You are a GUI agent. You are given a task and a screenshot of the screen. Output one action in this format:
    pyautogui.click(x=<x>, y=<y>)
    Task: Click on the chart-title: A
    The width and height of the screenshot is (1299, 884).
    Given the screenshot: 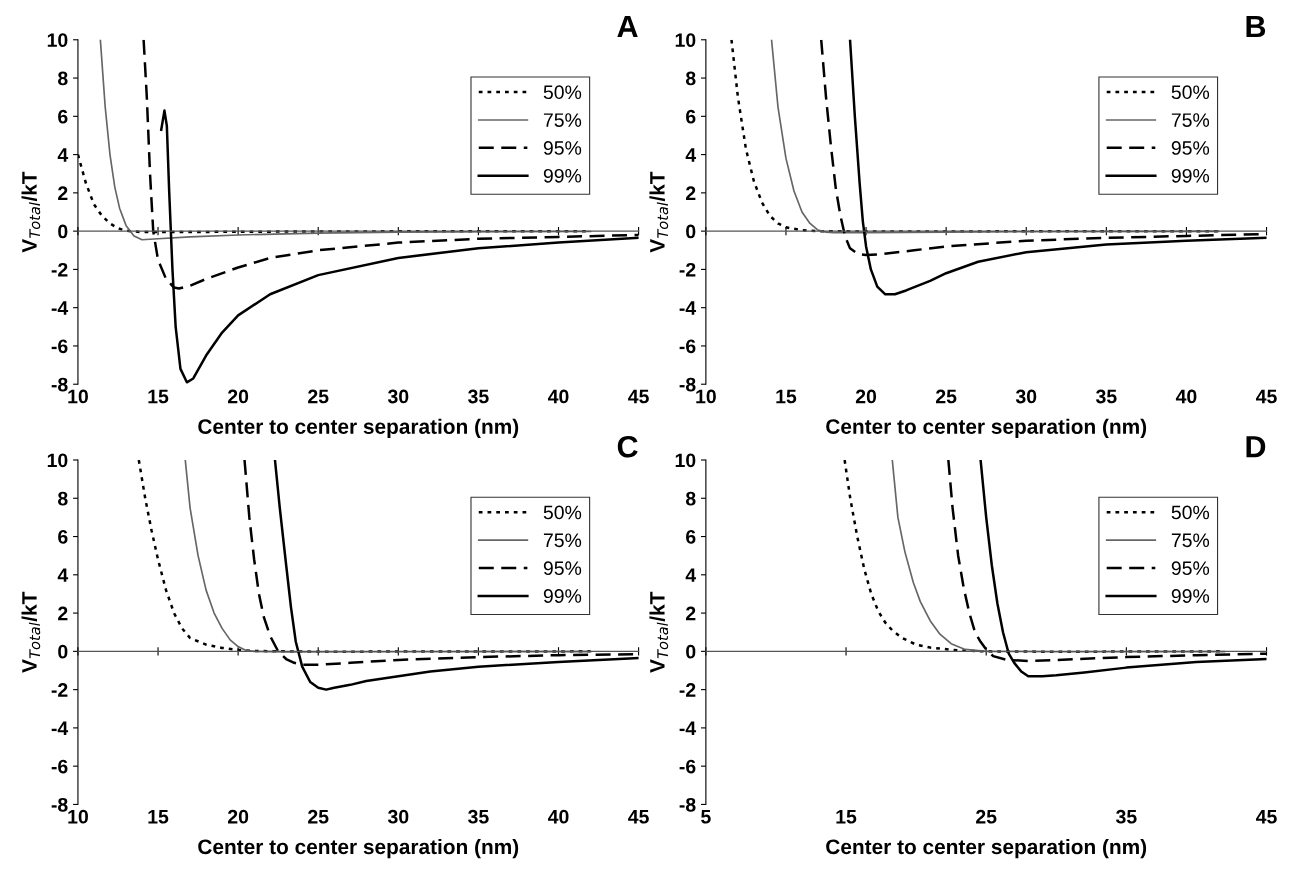 What is the action you would take?
    pyautogui.click(x=627, y=26)
    